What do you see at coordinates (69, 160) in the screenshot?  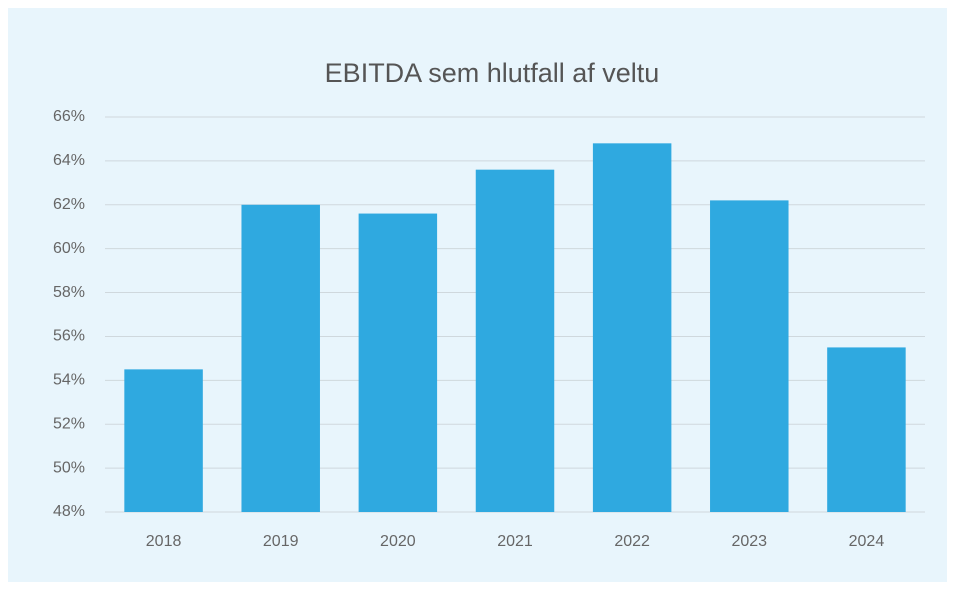 I see `y-tick-label: 64%` at bounding box center [69, 160].